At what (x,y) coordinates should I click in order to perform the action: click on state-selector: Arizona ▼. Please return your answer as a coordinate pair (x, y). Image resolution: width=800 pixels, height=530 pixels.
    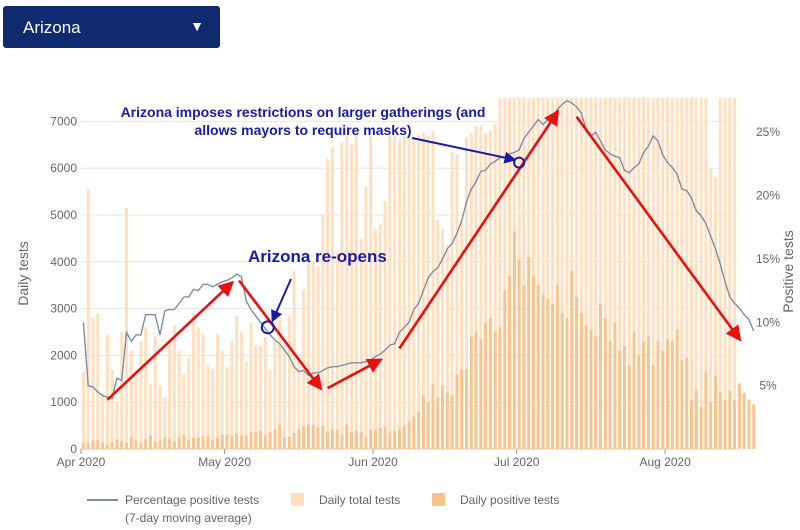
    Looking at the image, I should click on (111, 27).